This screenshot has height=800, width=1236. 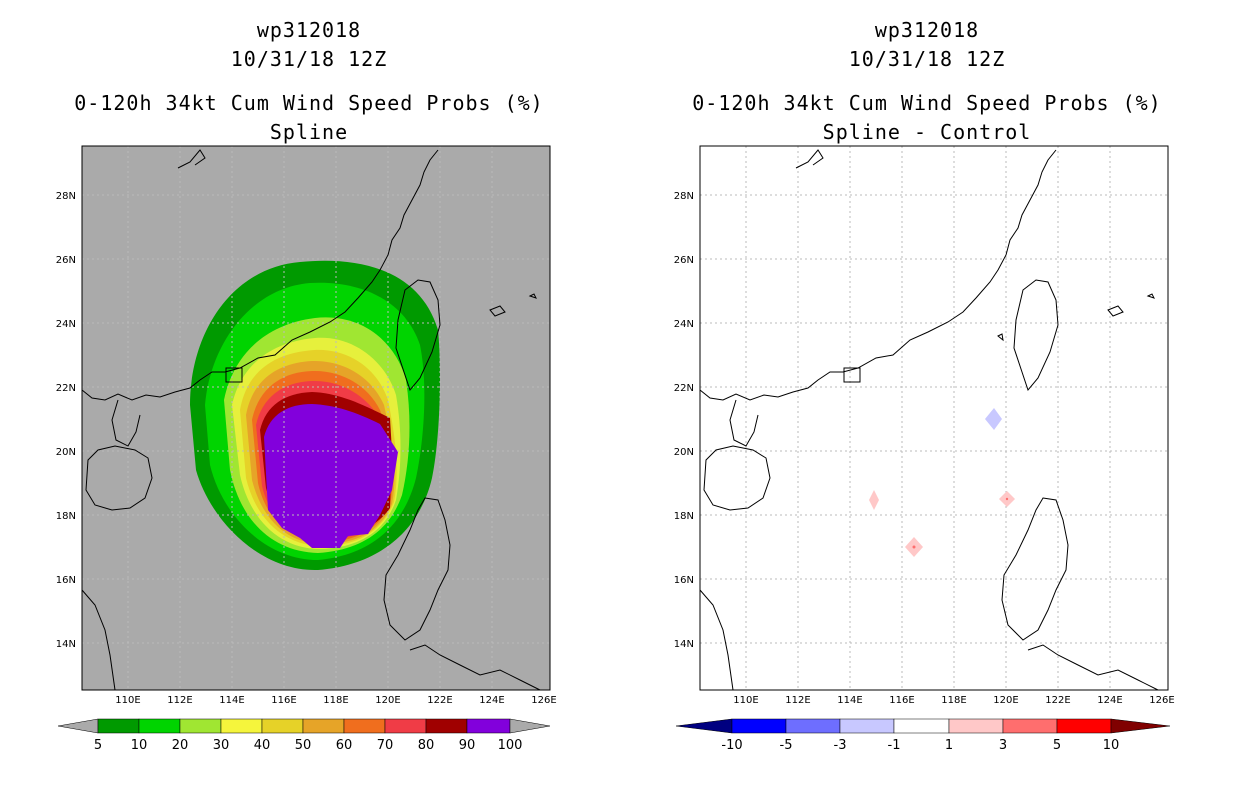 I want to click on probability-field, so click(x=315, y=415).